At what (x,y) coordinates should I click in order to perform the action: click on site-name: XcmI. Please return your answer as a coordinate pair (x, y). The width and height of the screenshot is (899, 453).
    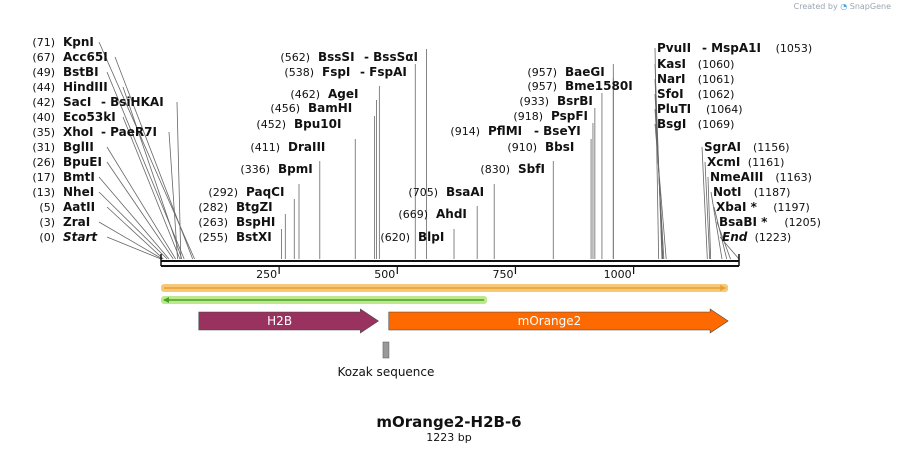
    Looking at the image, I should click on (723, 162).